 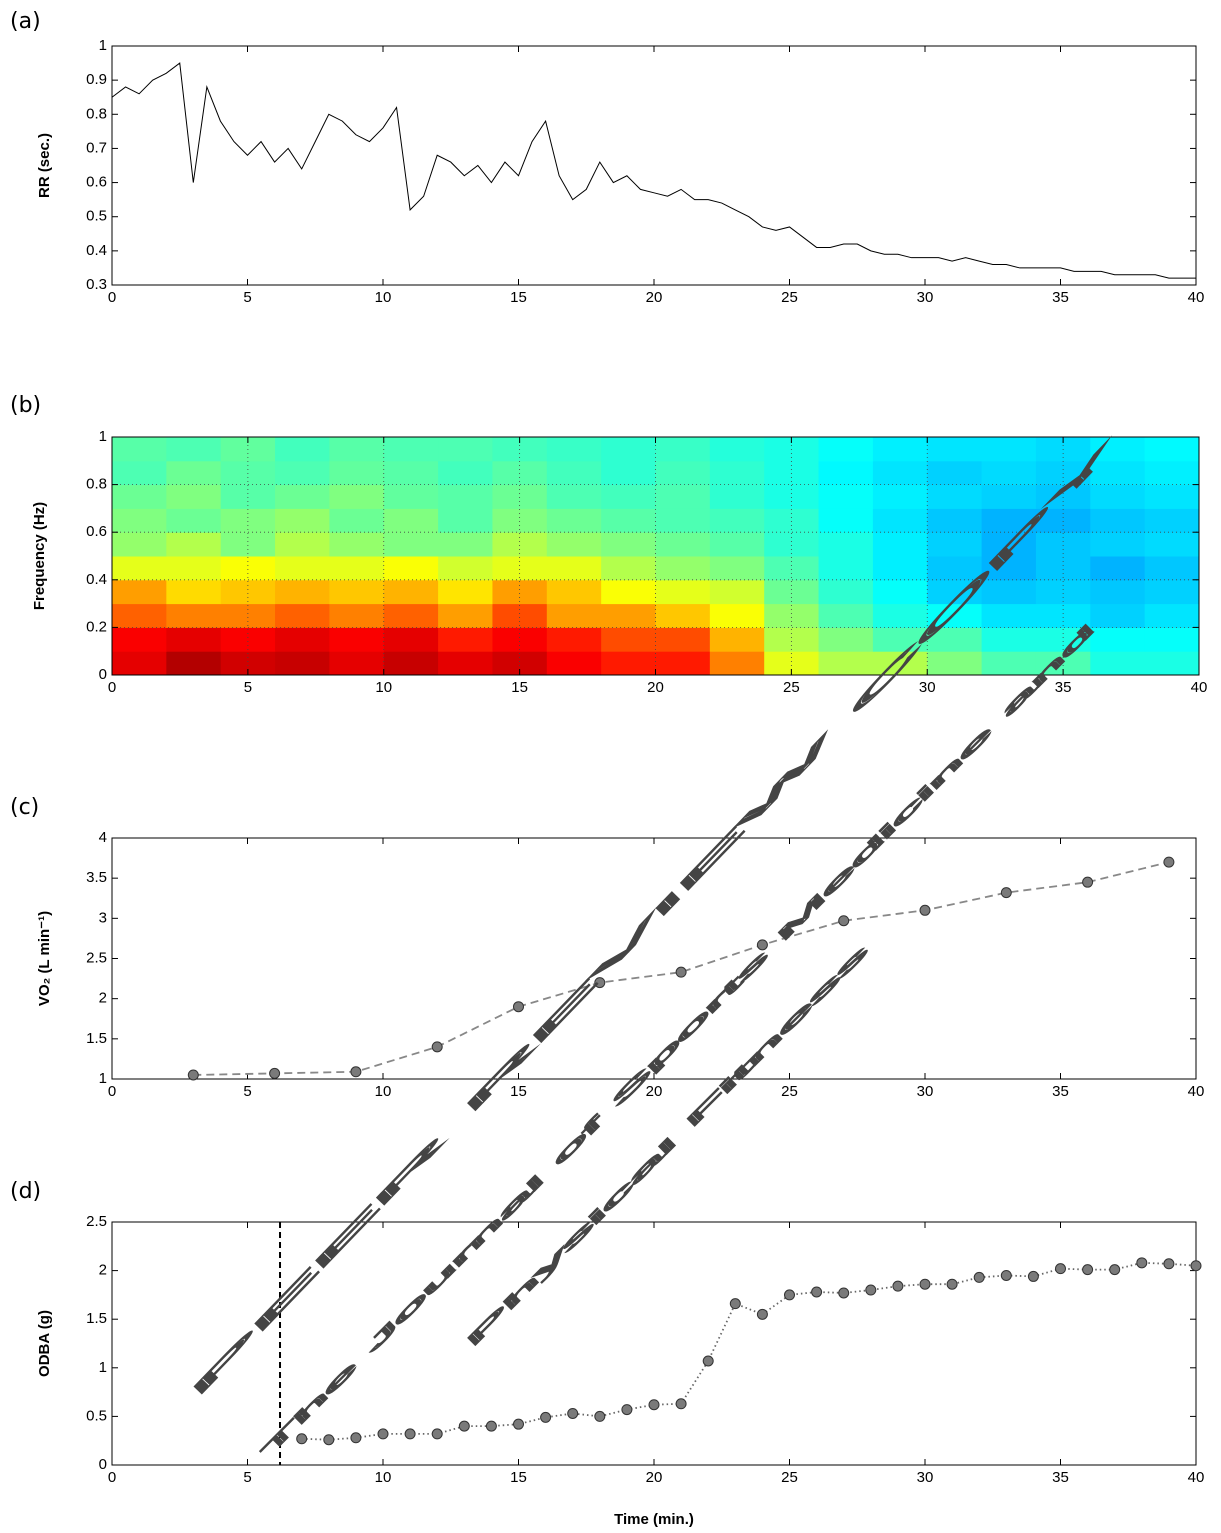 I want to click on y-tick-label: 0.6, so click(x=96, y=182).